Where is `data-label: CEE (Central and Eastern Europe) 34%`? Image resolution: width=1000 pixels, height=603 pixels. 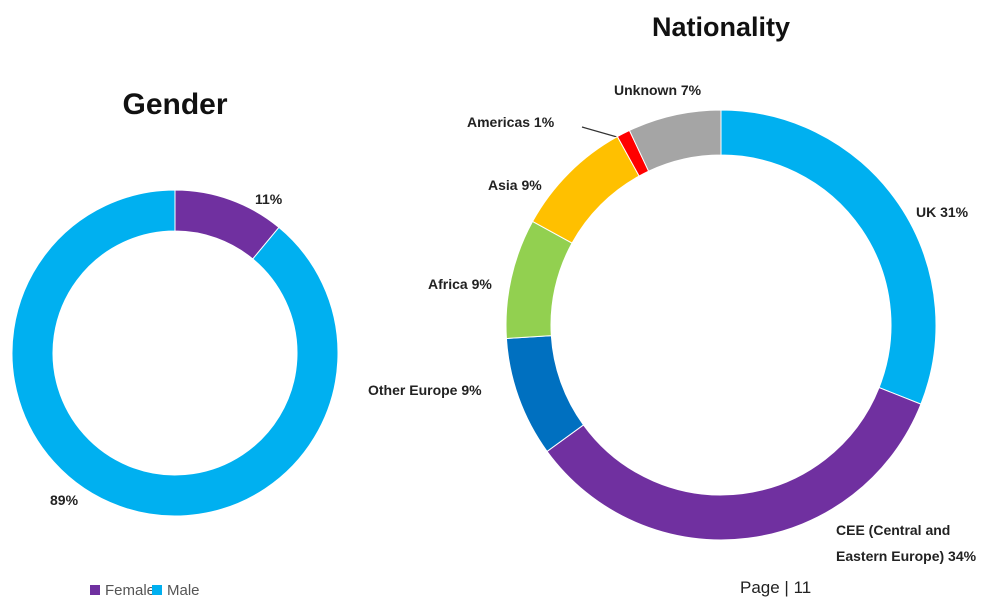
data-label: CEE (Central and Eastern Europe) 34% is located at coordinates (906, 543).